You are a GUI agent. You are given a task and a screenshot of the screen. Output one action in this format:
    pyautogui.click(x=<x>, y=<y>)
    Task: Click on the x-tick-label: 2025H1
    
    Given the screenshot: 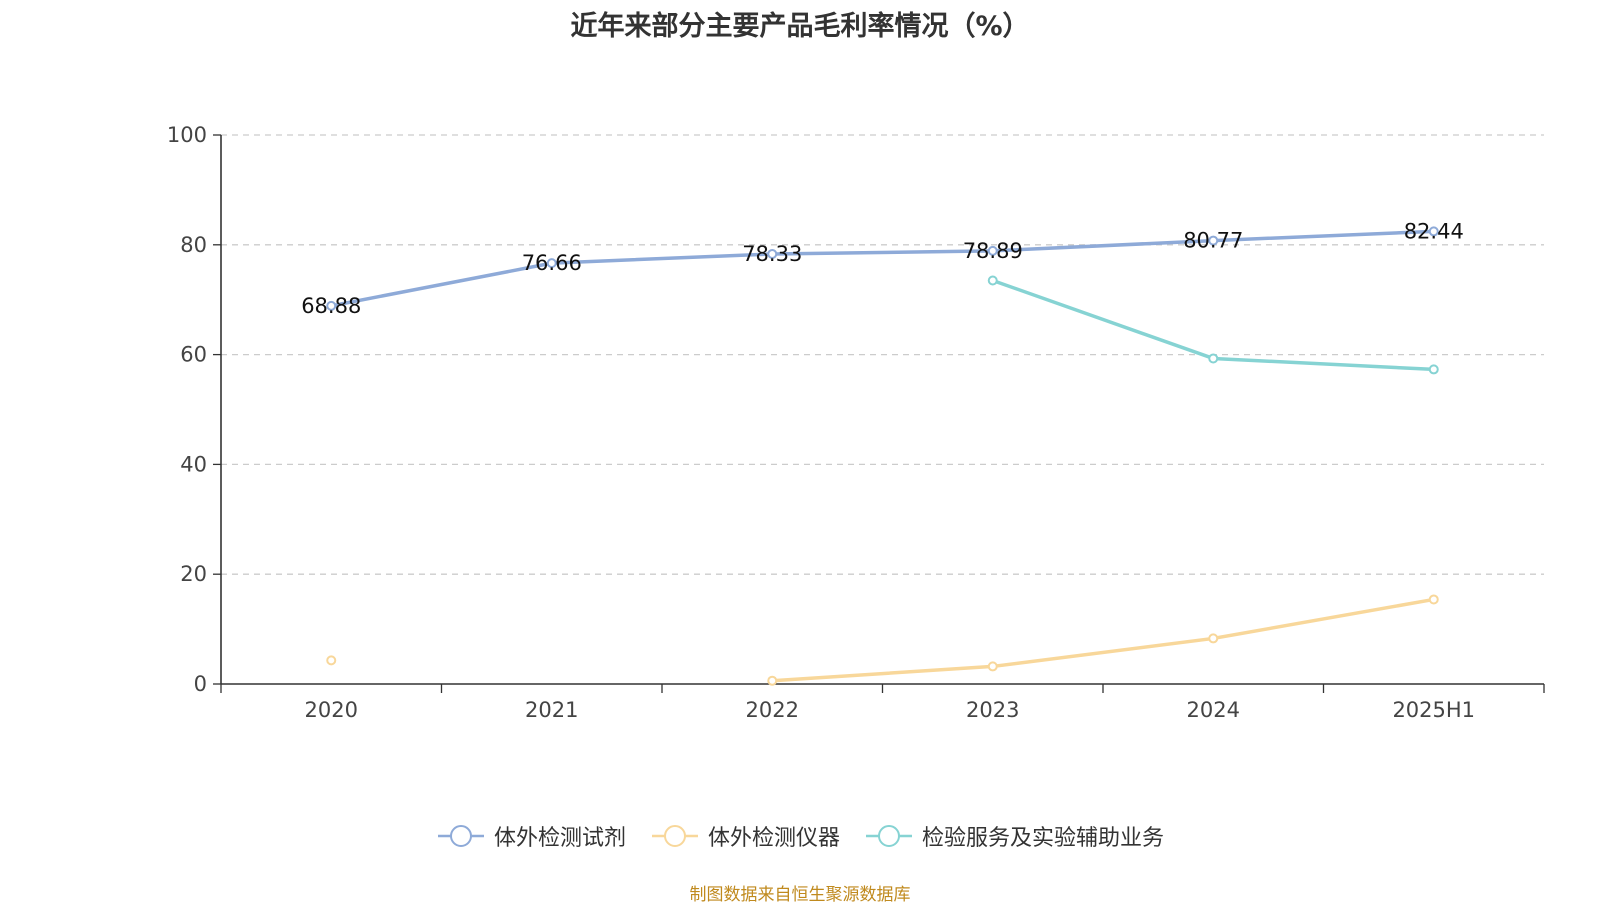 What is the action you would take?
    pyautogui.click(x=1433, y=710)
    